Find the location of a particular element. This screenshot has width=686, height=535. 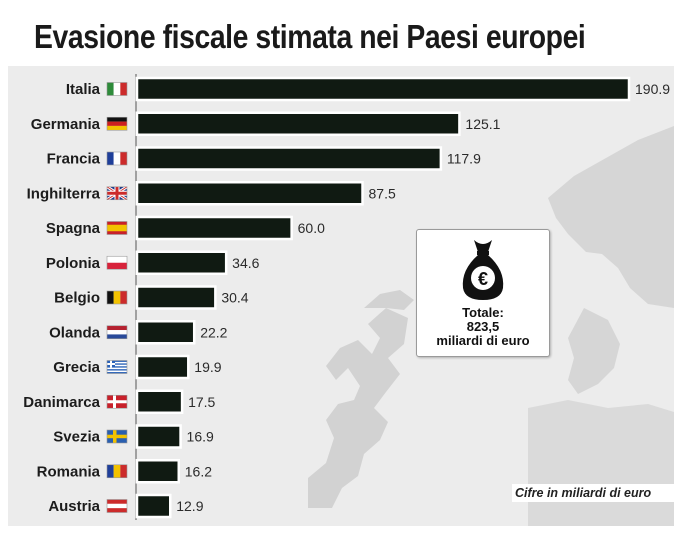

category-label: Grecia is located at coordinates (76, 367).